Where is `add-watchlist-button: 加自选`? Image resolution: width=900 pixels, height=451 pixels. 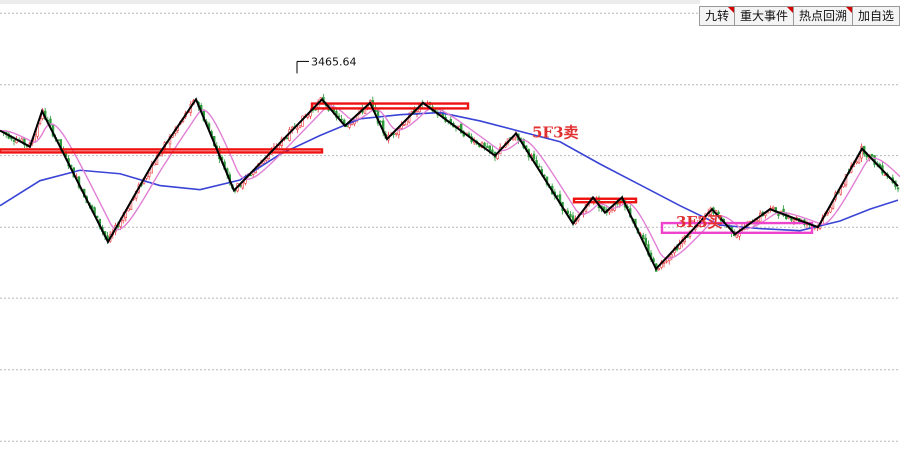 add-watchlist-button: 加自选 is located at coordinates (875, 16).